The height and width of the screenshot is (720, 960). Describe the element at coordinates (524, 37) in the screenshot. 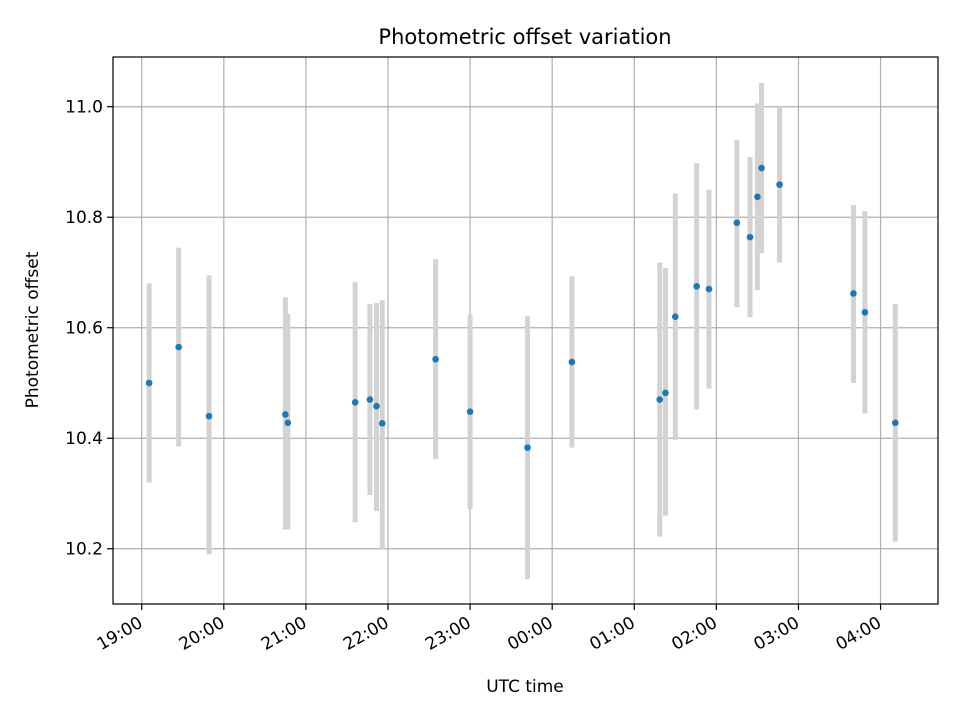

I see `chart-title: Photometric offset variation` at that location.